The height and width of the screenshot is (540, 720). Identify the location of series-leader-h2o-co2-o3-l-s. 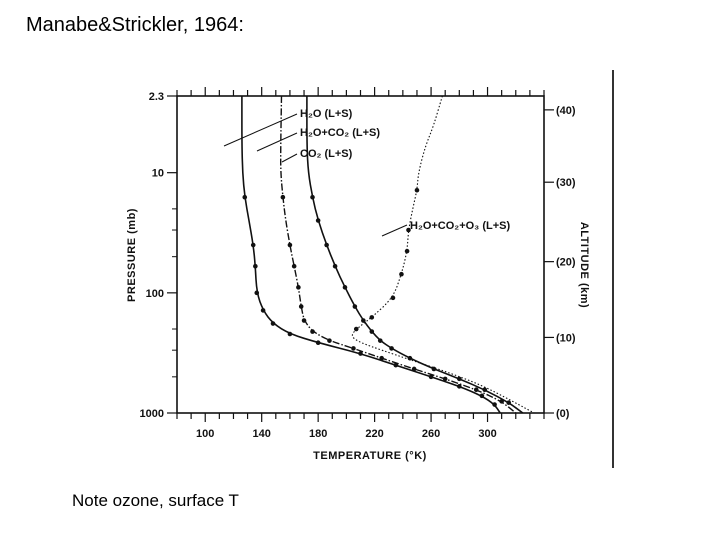
(394, 230).